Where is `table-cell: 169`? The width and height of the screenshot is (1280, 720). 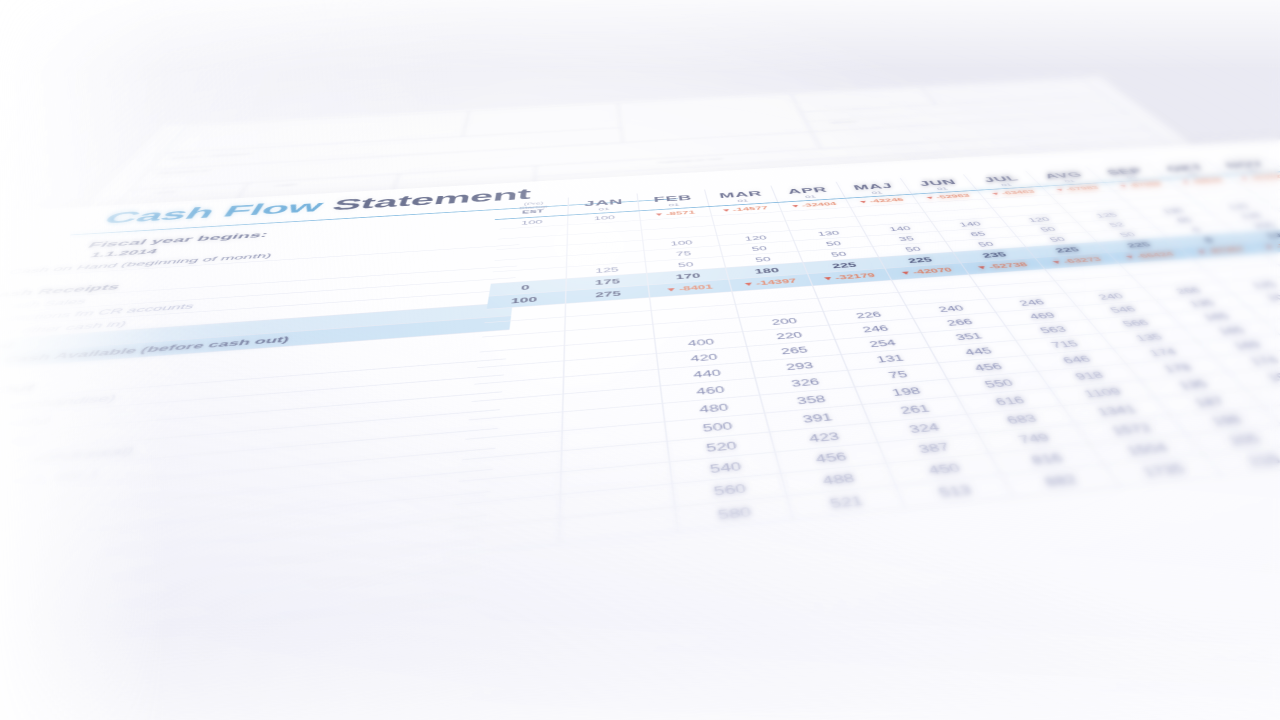
table-cell: 169 is located at coordinates (1238, 345).